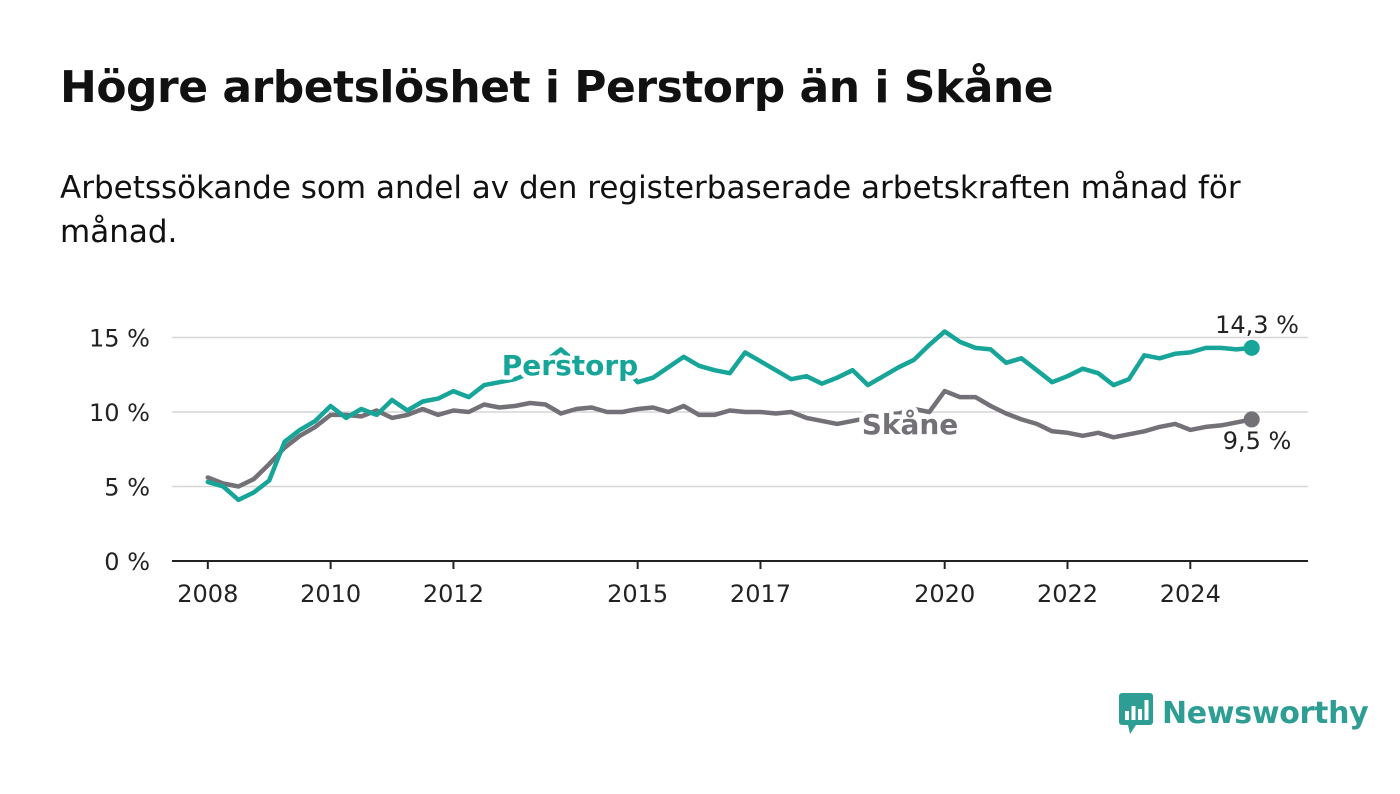 This screenshot has width=1400, height=794. Describe the element at coordinates (119, 338) in the screenshot. I see `y-tick-label: 15 %` at that location.